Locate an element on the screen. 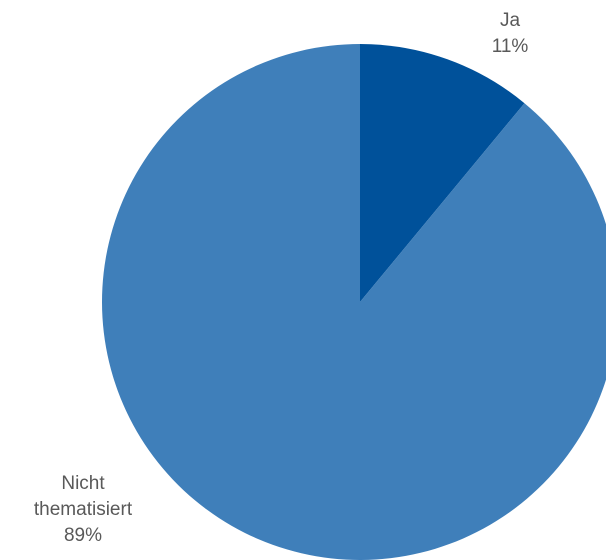  data-label-name-nicht-thematisiert: thematisiert is located at coordinates (83, 509).